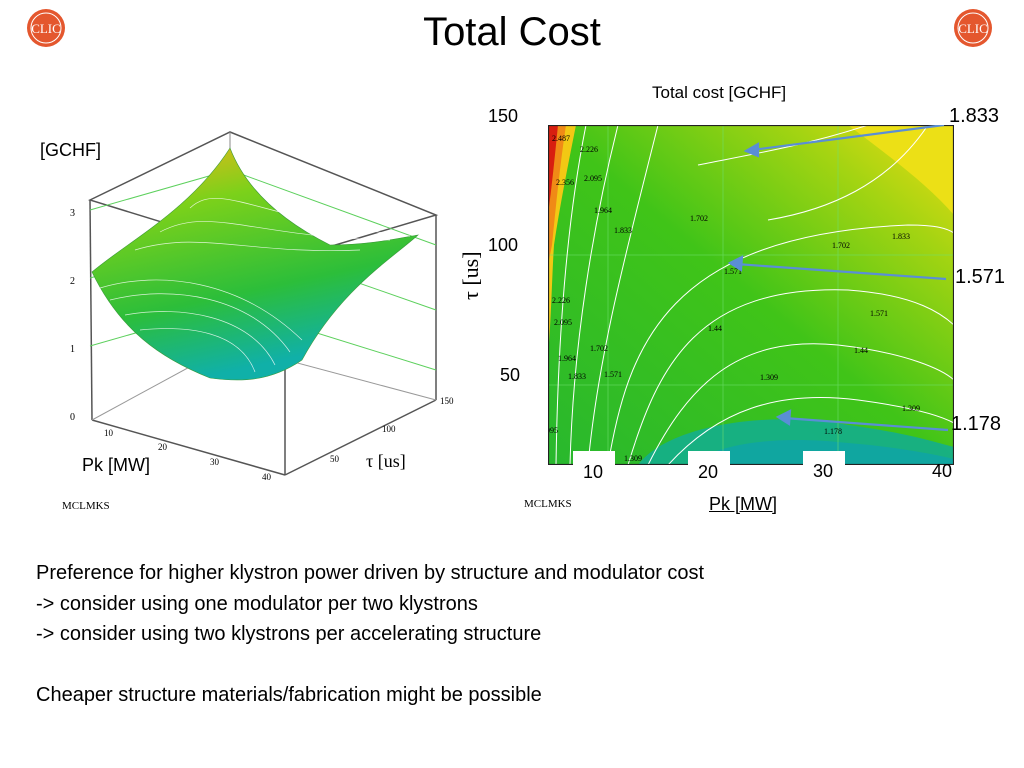 The height and width of the screenshot is (768, 1024). Describe the element at coordinates (708, 472) in the screenshot. I see `contour-xtick-20: 20` at that location.